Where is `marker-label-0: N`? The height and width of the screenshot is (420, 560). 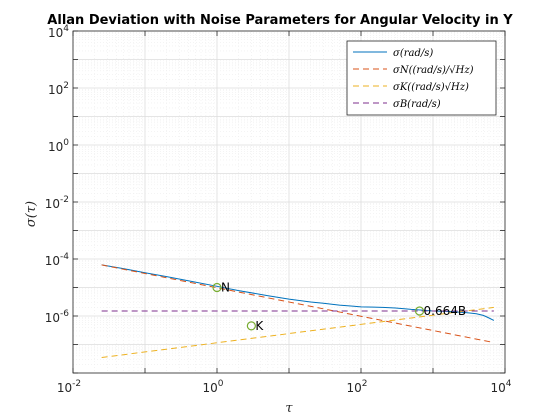
marker-label-0: N is located at coordinates (225, 288).